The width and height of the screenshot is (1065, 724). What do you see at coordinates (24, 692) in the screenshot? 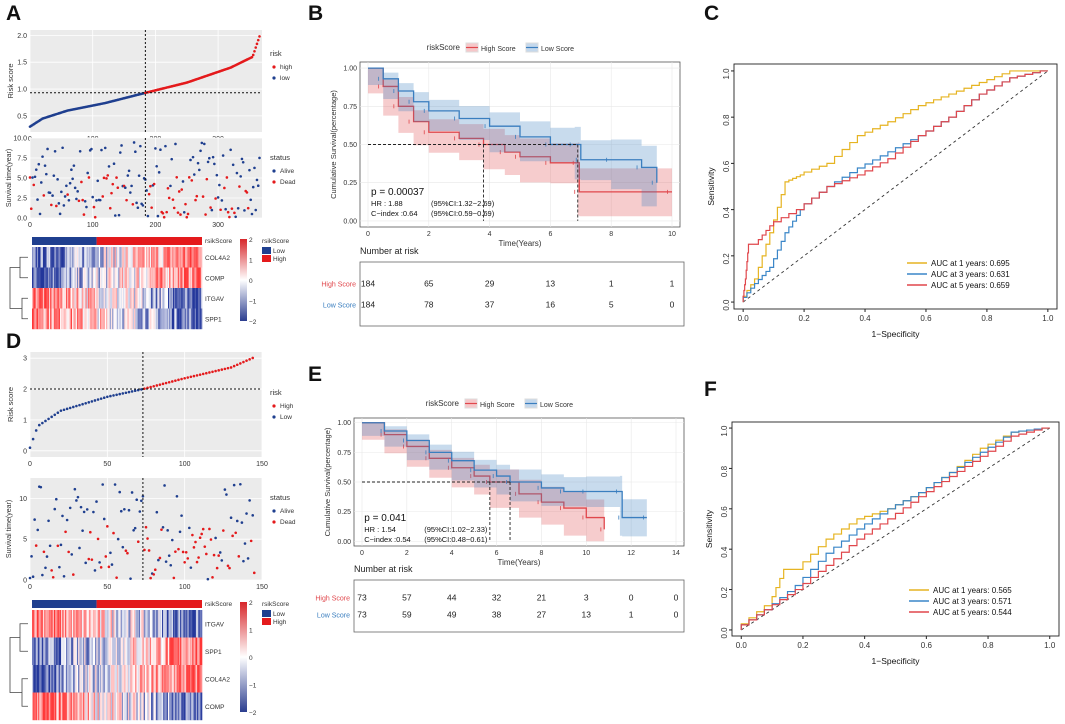
I see `dendrogram-branch` at bounding box center [24, 692].